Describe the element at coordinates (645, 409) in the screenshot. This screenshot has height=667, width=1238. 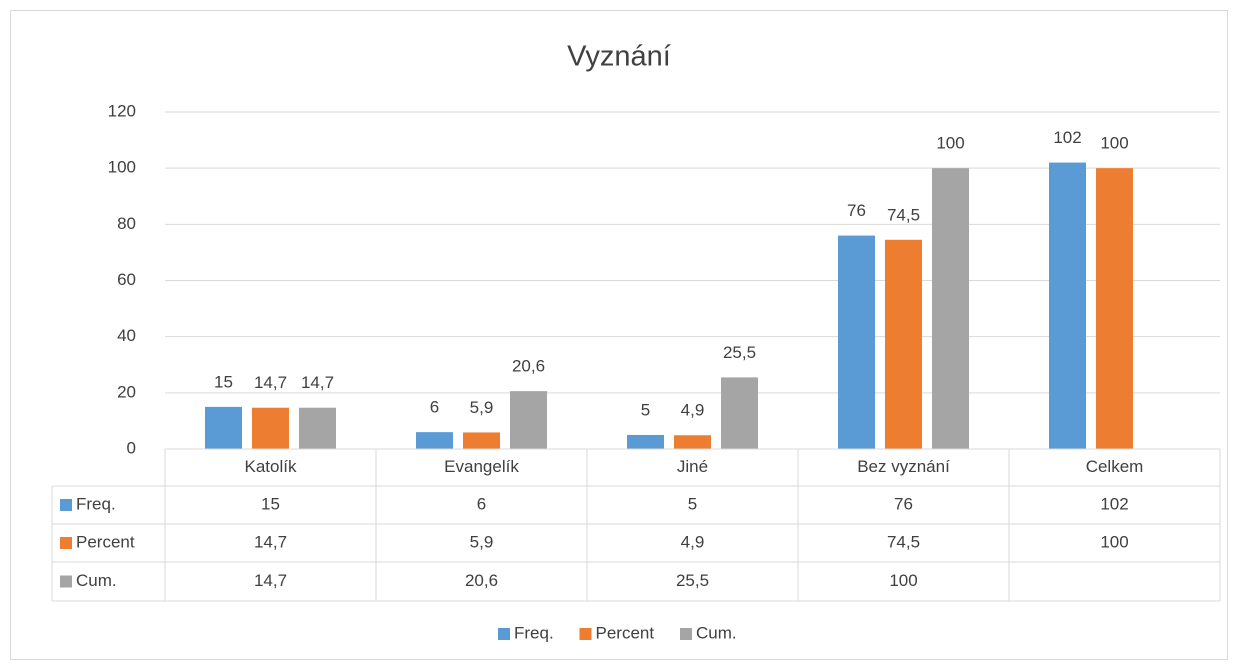
I see `data-label: 5` at that location.